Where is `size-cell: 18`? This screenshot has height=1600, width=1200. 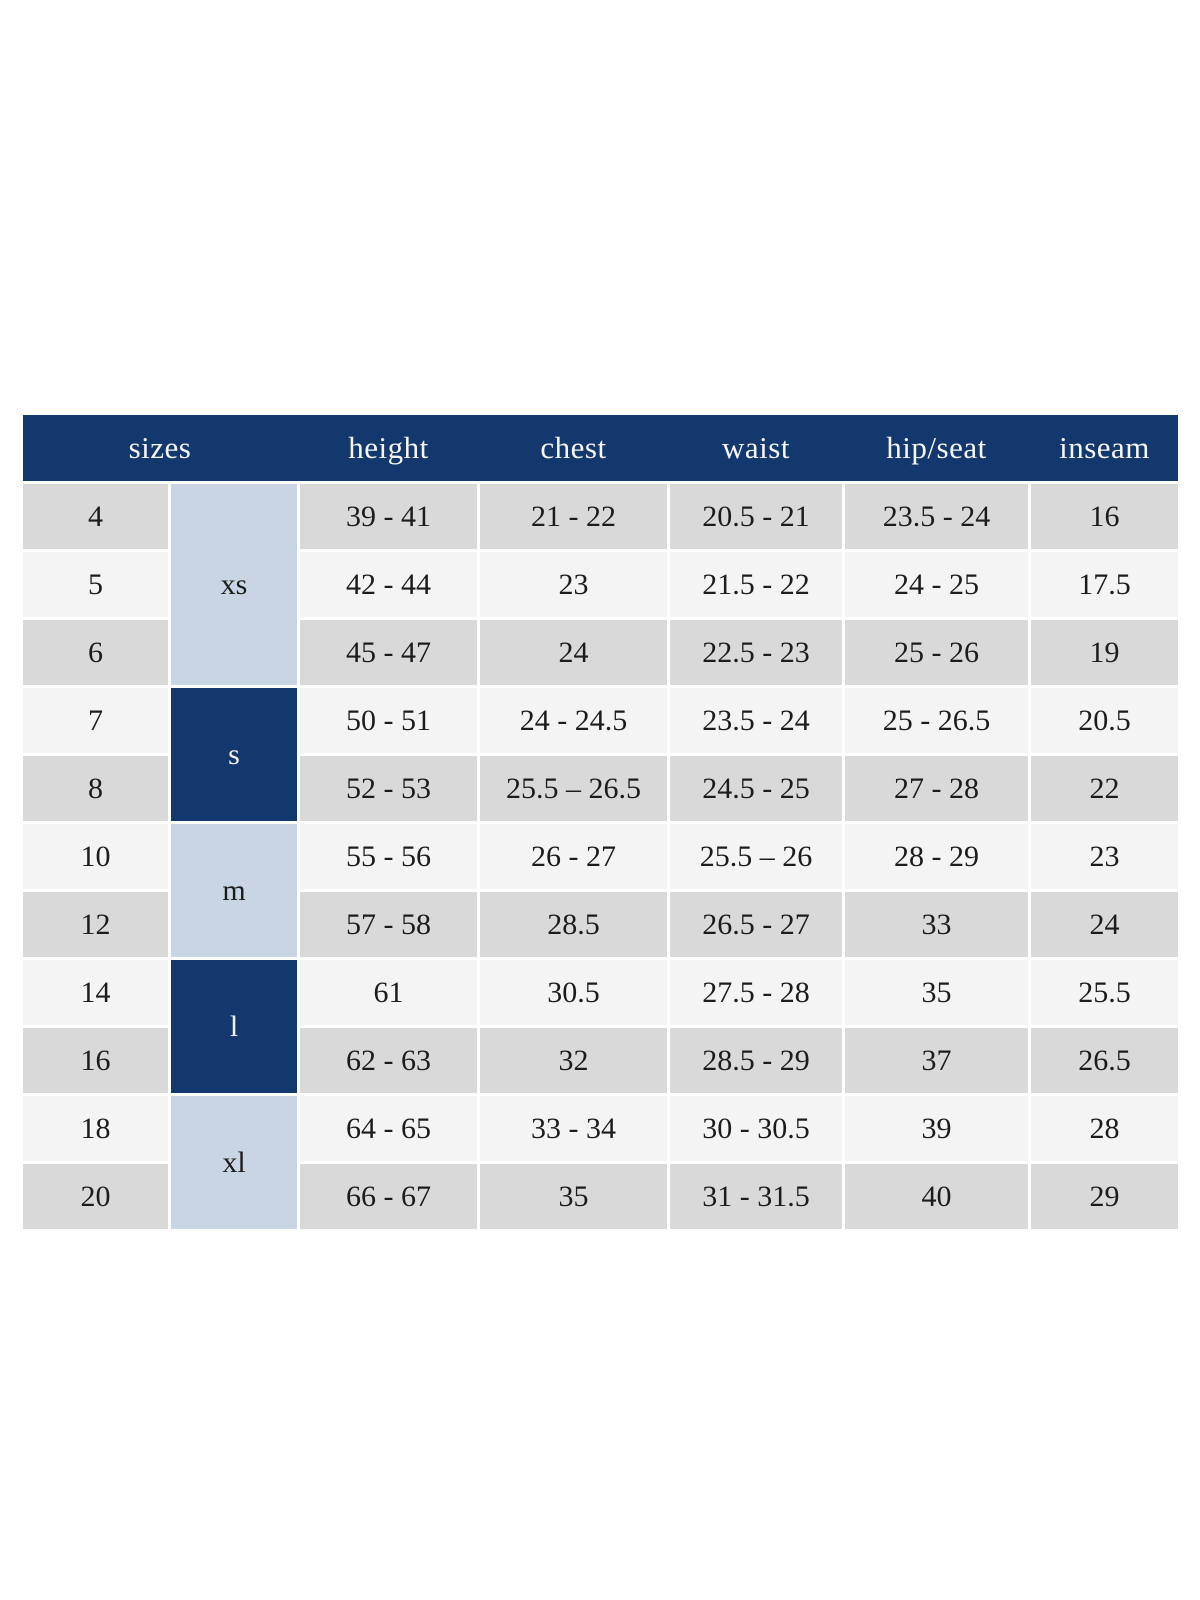 size-cell: 18 is located at coordinates (95, 1128).